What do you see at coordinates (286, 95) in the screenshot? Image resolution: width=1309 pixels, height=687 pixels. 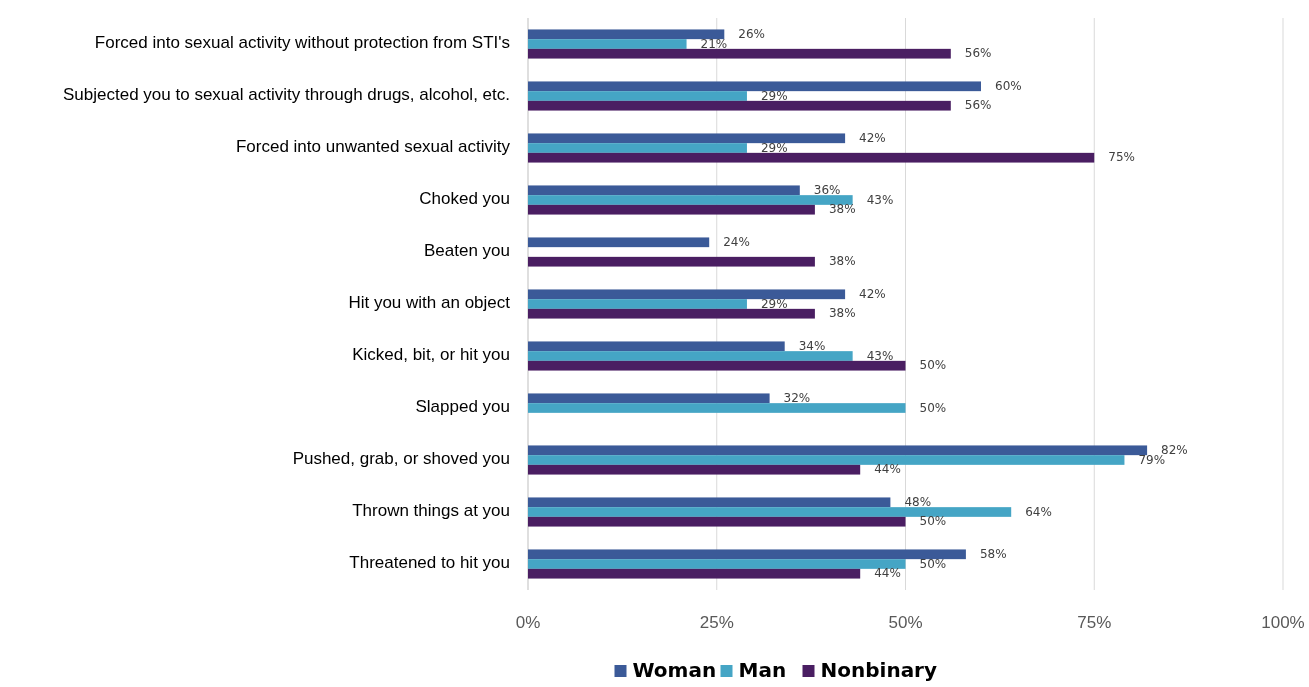 I see `y-tick-label: Subjected you to sexual activity through drugs, alcohol, etc.` at bounding box center [286, 95].